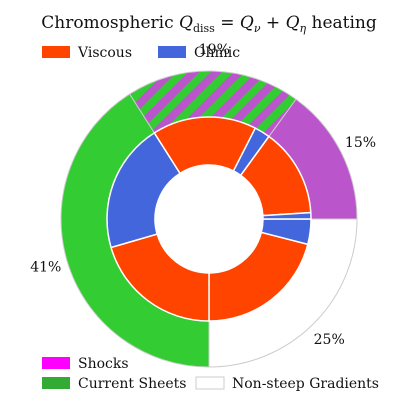 This screenshot has width=419, height=419. I want to click on legend-top: Viscous Ohmic, so click(141, 53).